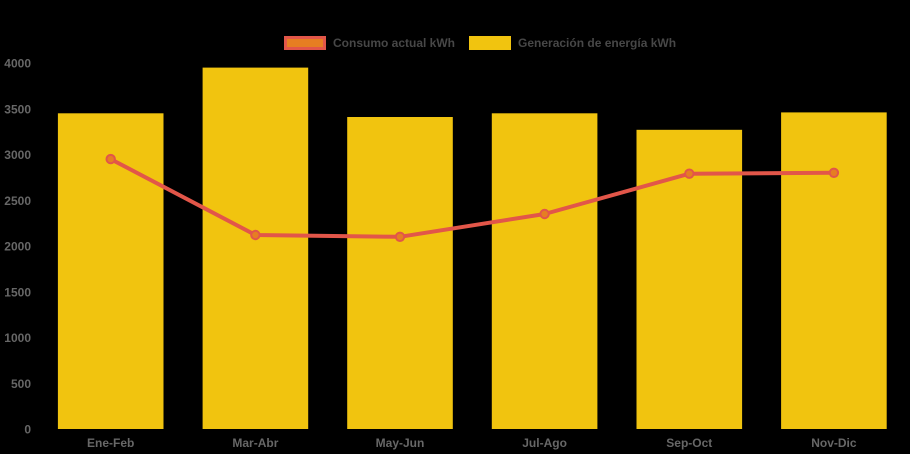  What do you see at coordinates (400, 443) in the screenshot?
I see `x-axis-tick-label-may-jun: May-Jun` at bounding box center [400, 443].